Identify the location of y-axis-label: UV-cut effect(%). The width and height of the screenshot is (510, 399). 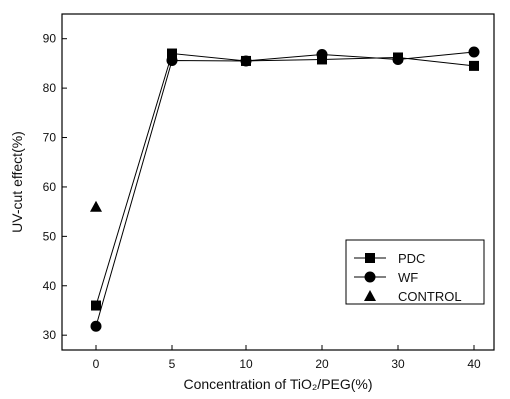
(17, 182).